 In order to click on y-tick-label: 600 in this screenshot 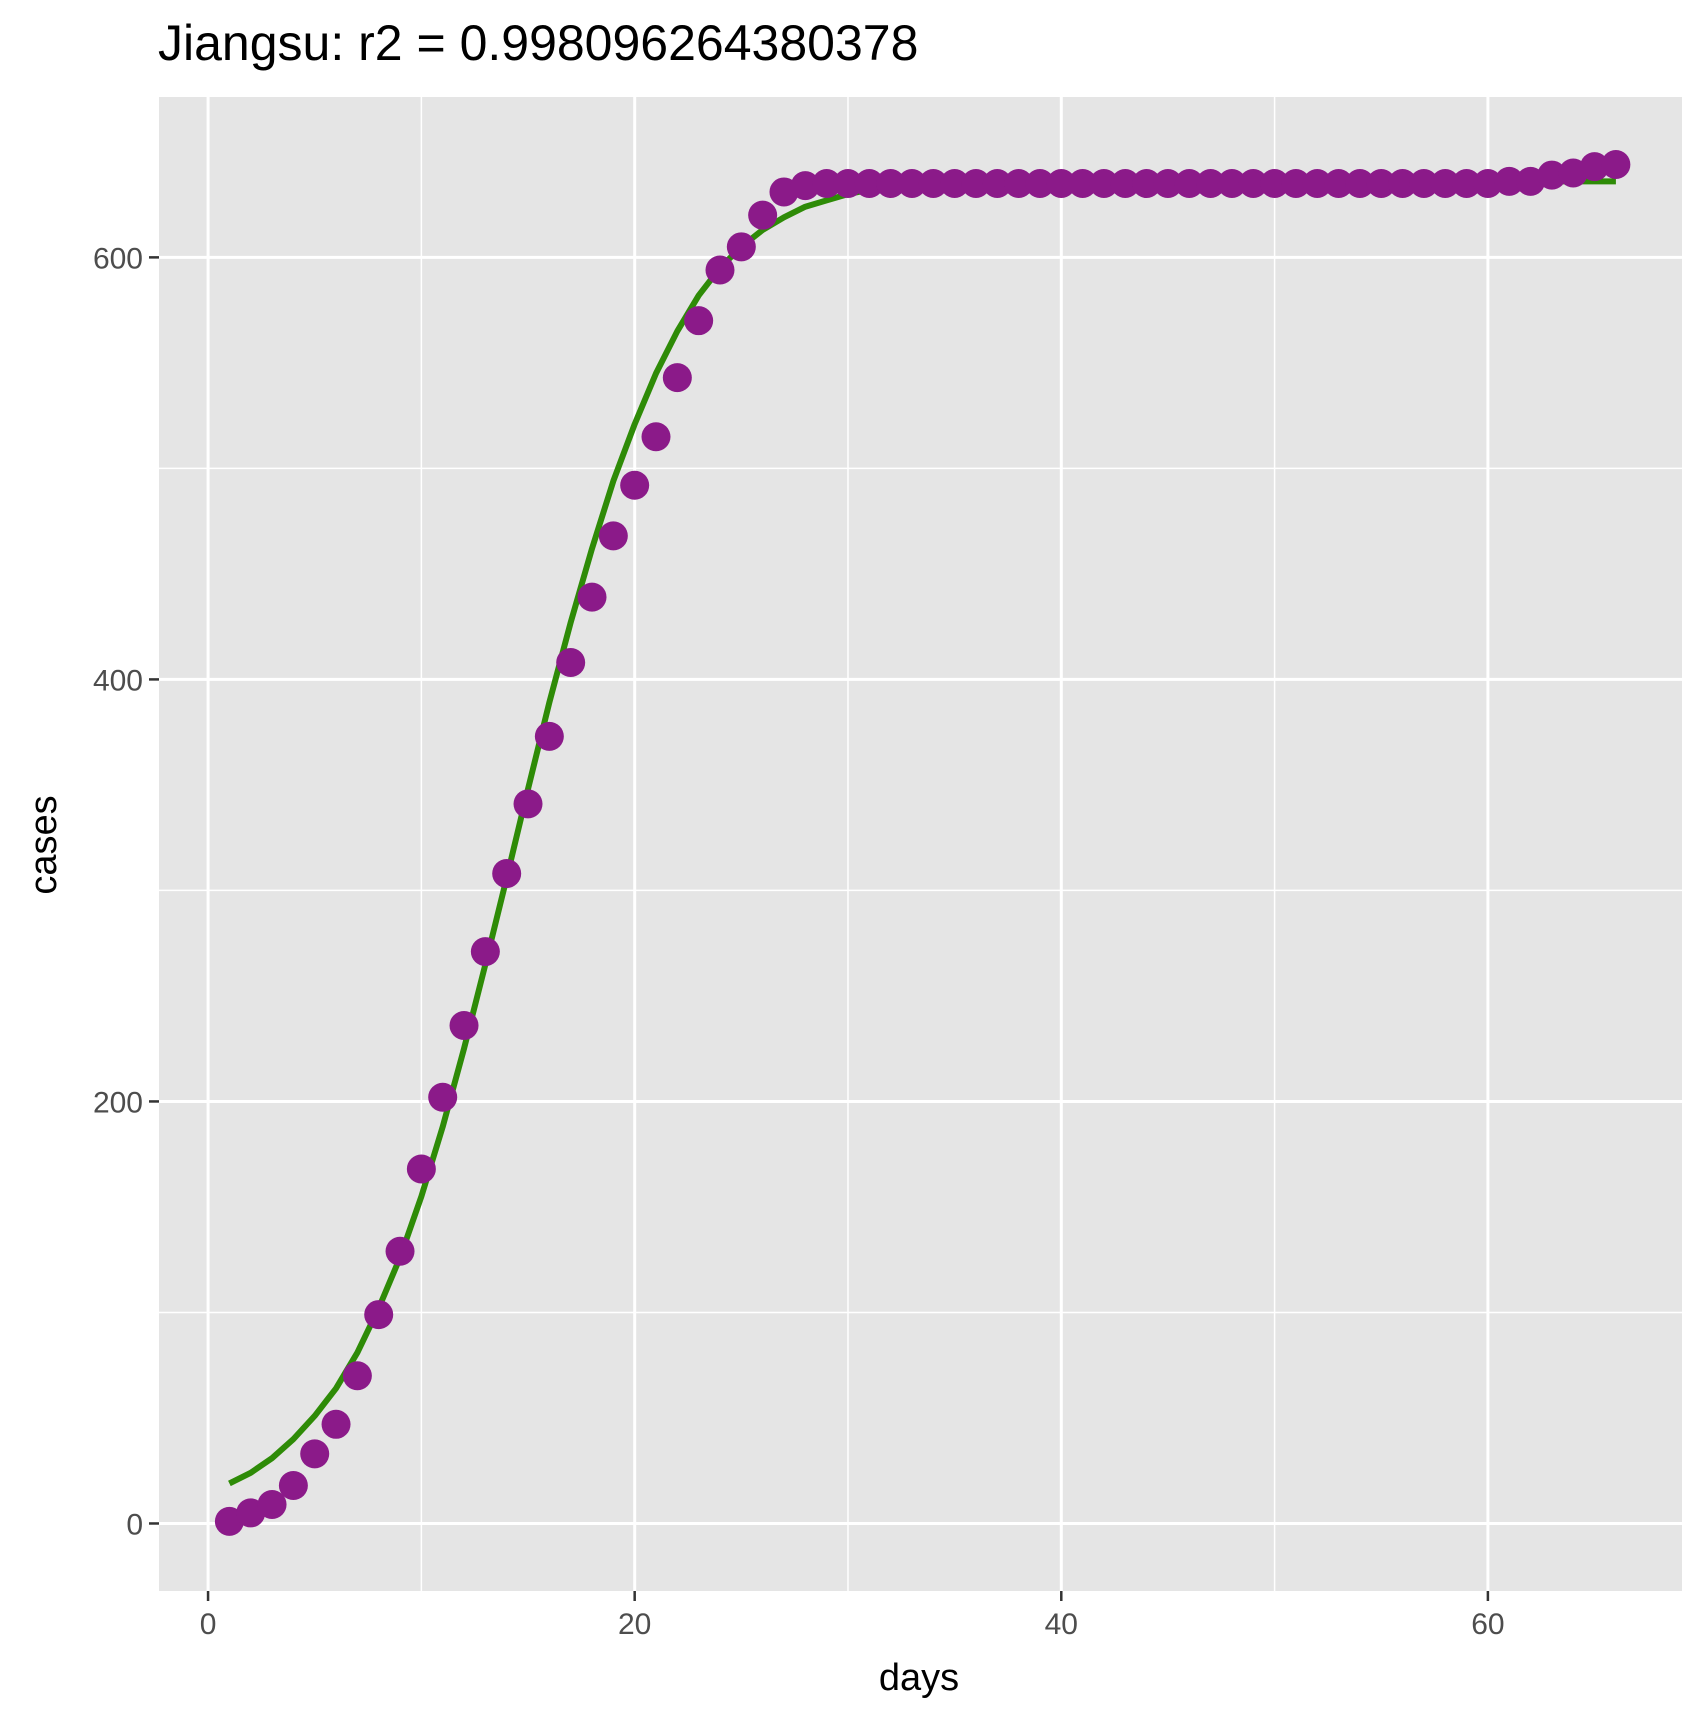, I will do `click(118, 258)`.